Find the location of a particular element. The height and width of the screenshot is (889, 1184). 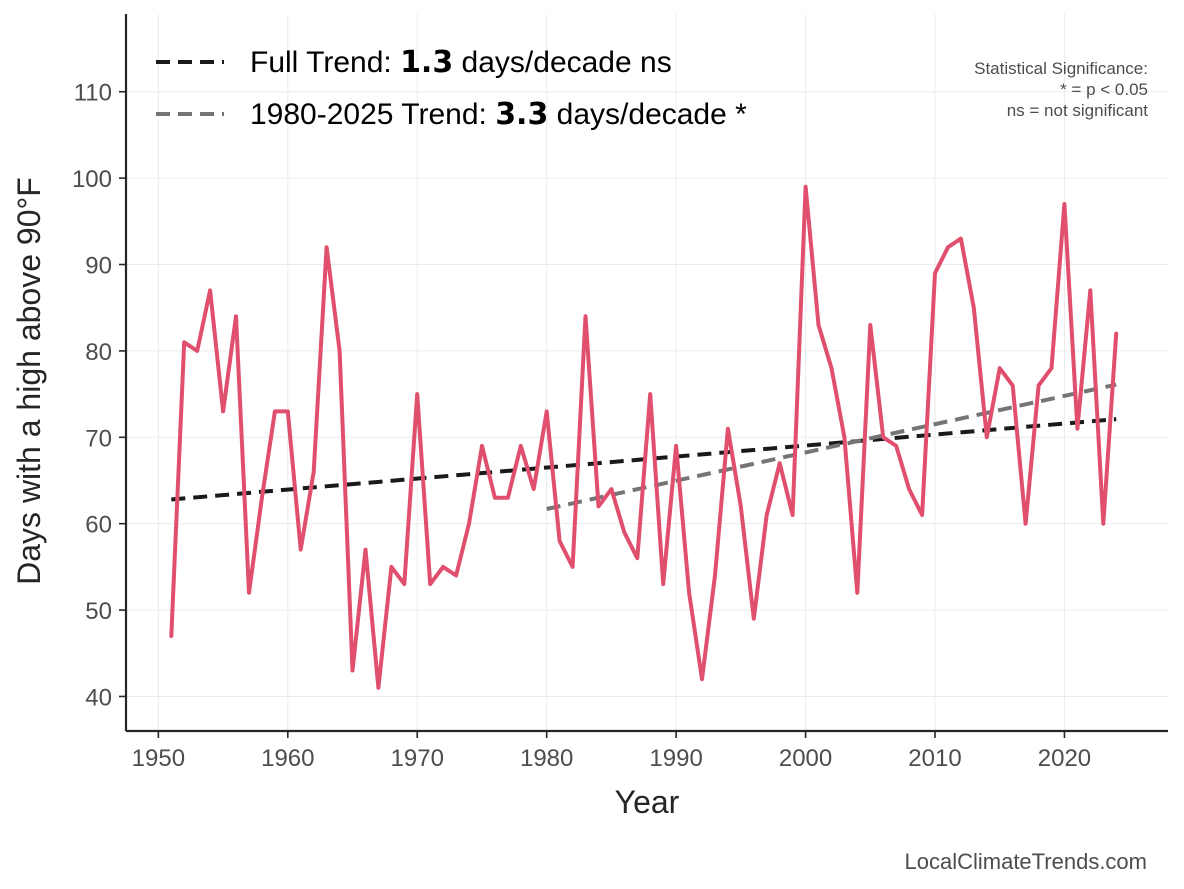

y-tick-label-50: 50 is located at coordinates (98, 611).